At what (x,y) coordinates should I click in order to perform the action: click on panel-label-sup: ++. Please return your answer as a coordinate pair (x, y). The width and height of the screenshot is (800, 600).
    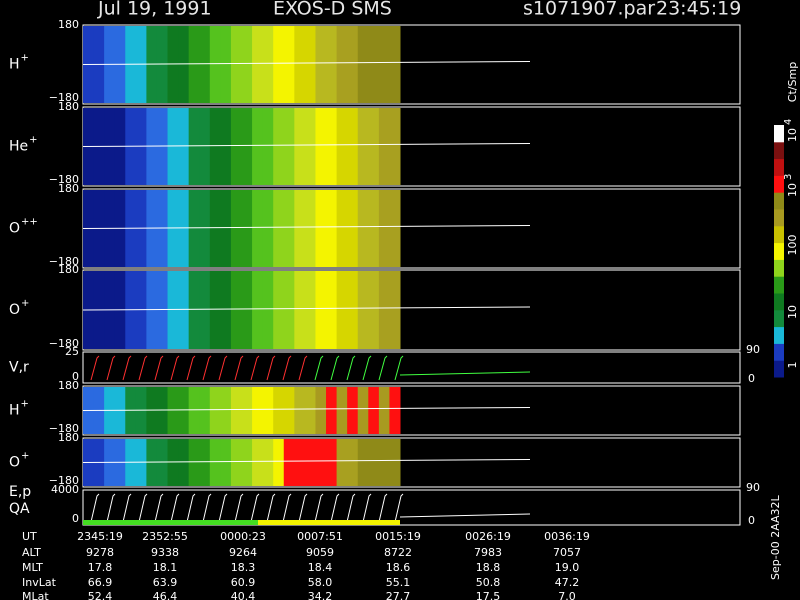
    Looking at the image, I should click on (29, 222).